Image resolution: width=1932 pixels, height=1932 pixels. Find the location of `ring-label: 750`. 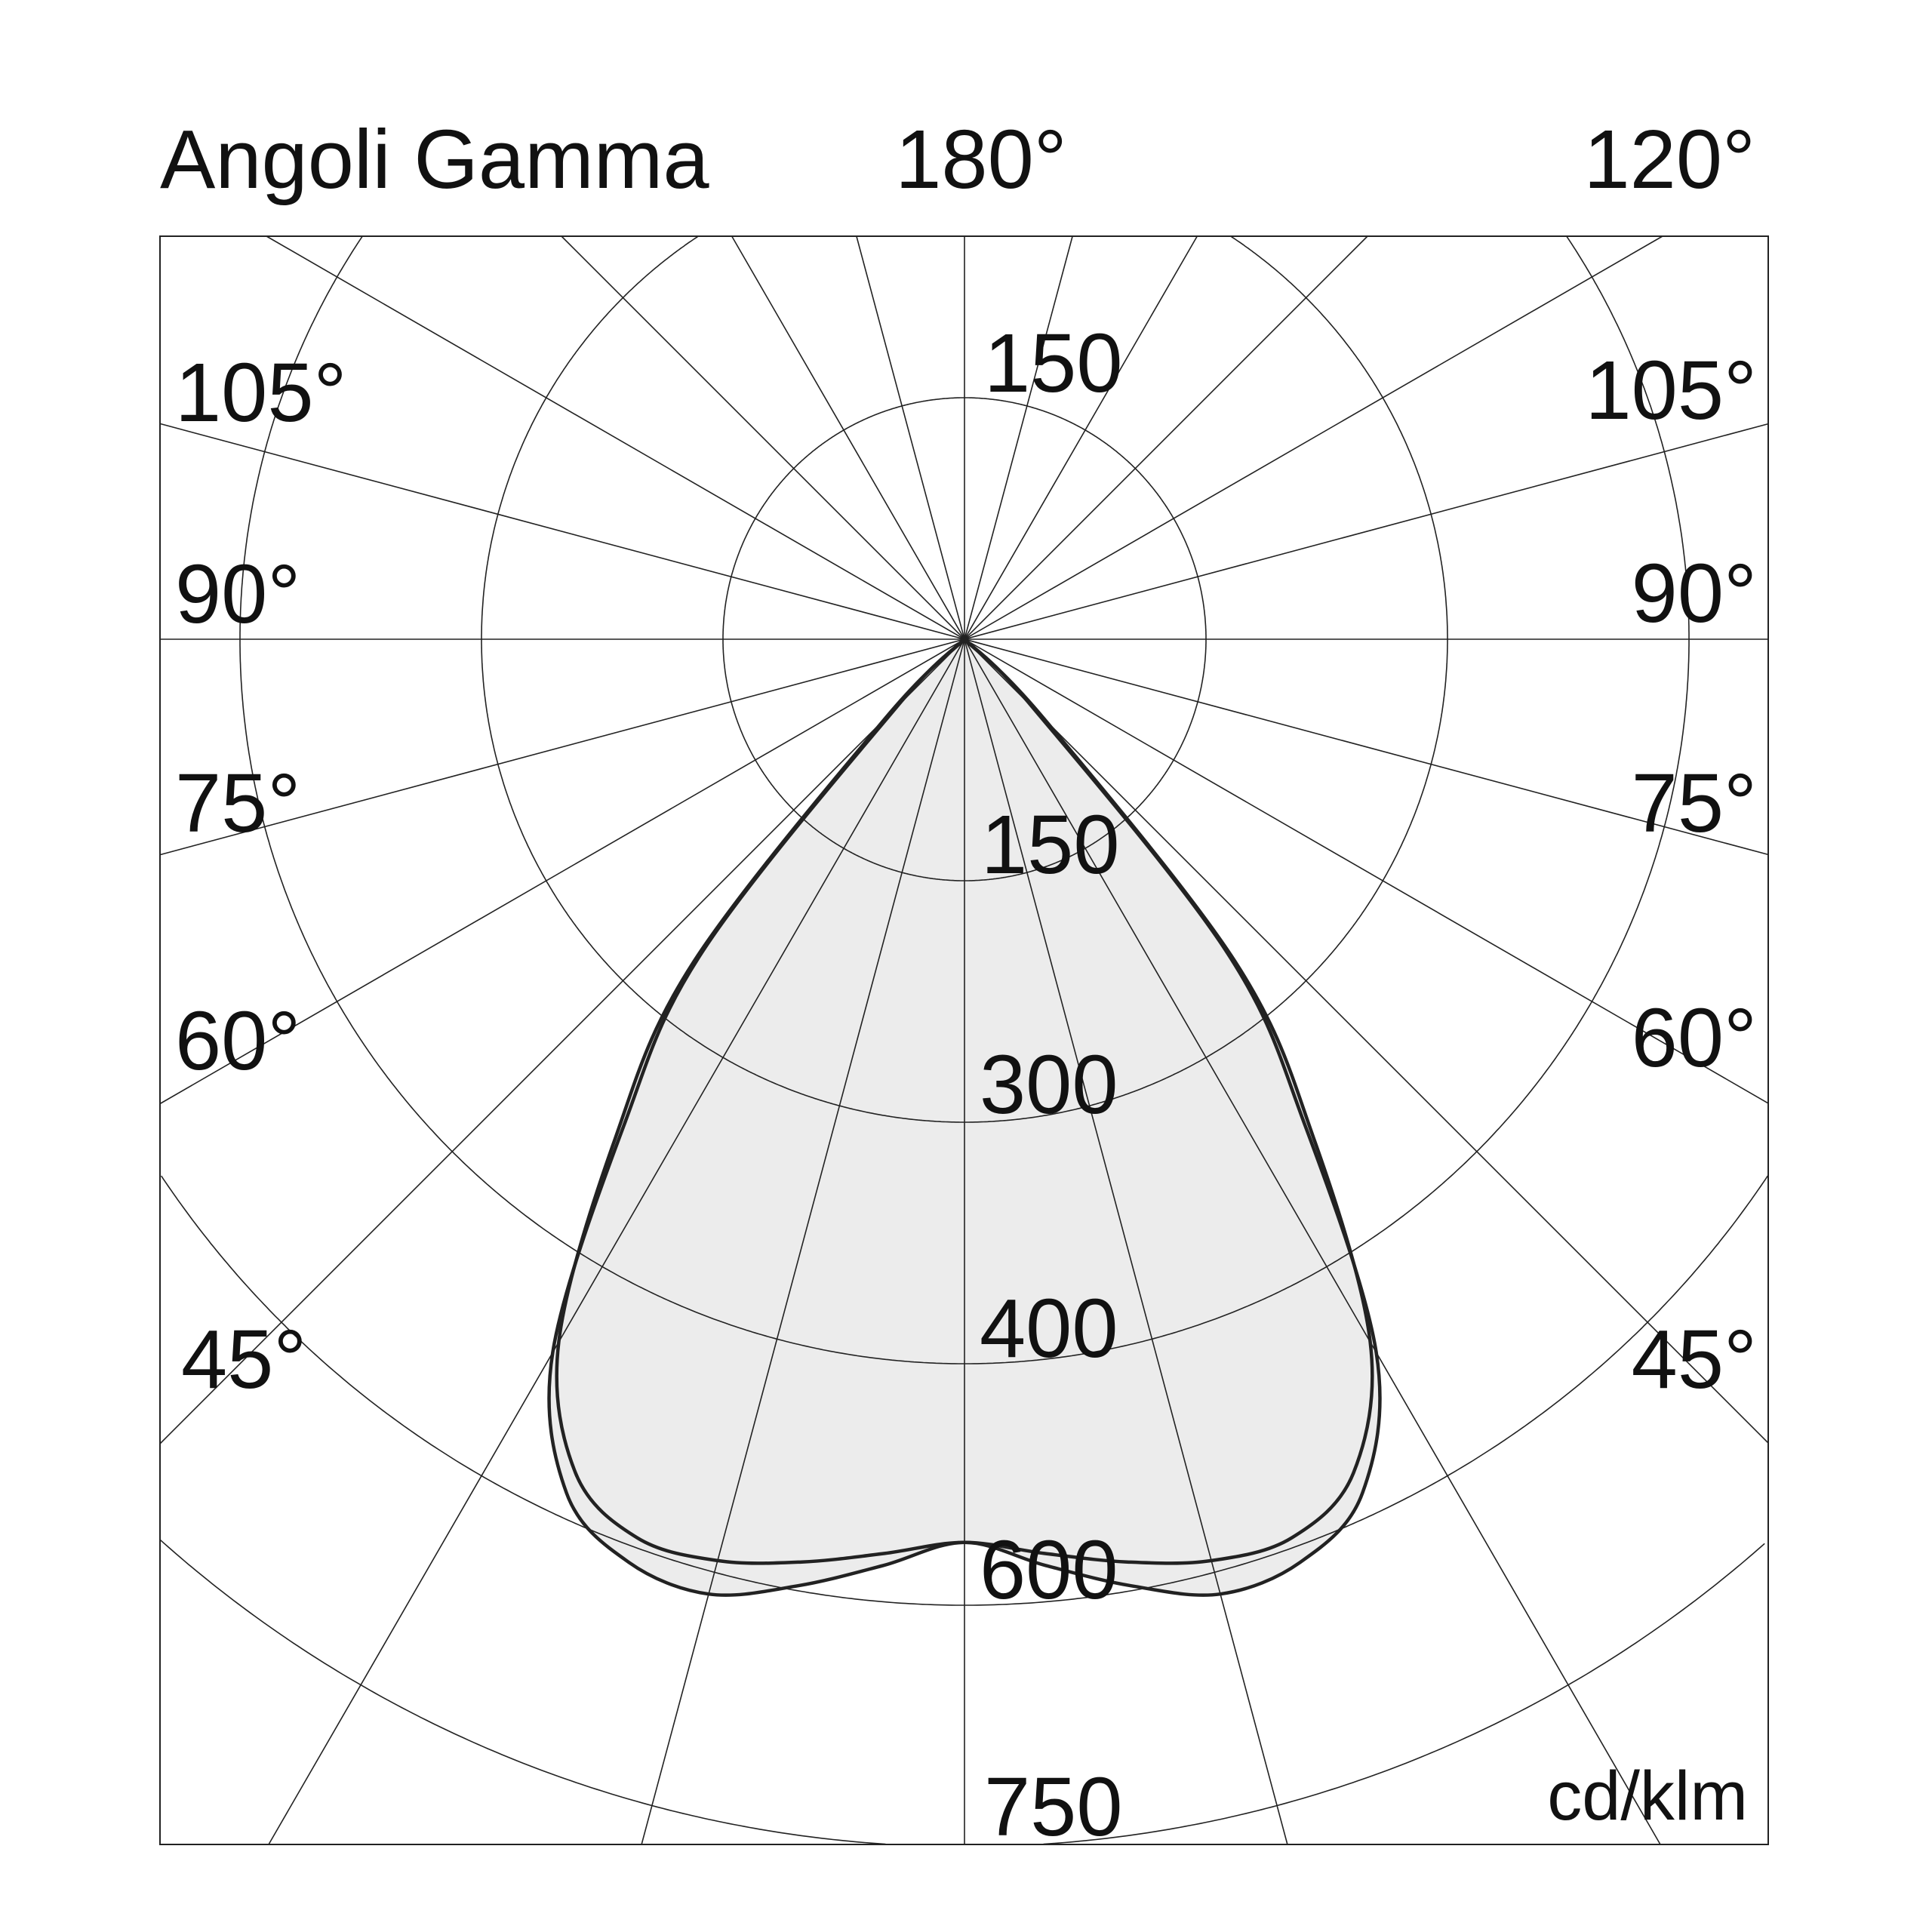

ring-label: 750 is located at coordinates (1053, 1807).